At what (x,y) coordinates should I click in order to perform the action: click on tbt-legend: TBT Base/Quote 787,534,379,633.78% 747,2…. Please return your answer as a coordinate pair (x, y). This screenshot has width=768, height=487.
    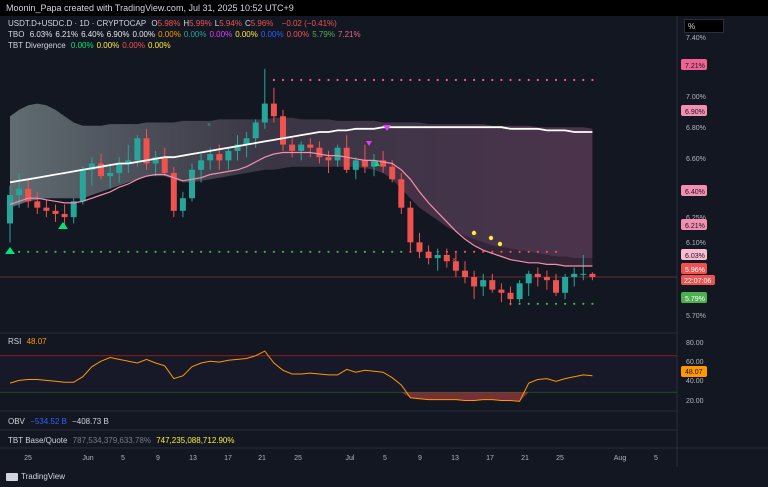
    Looking at the image, I should click on (123, 440).